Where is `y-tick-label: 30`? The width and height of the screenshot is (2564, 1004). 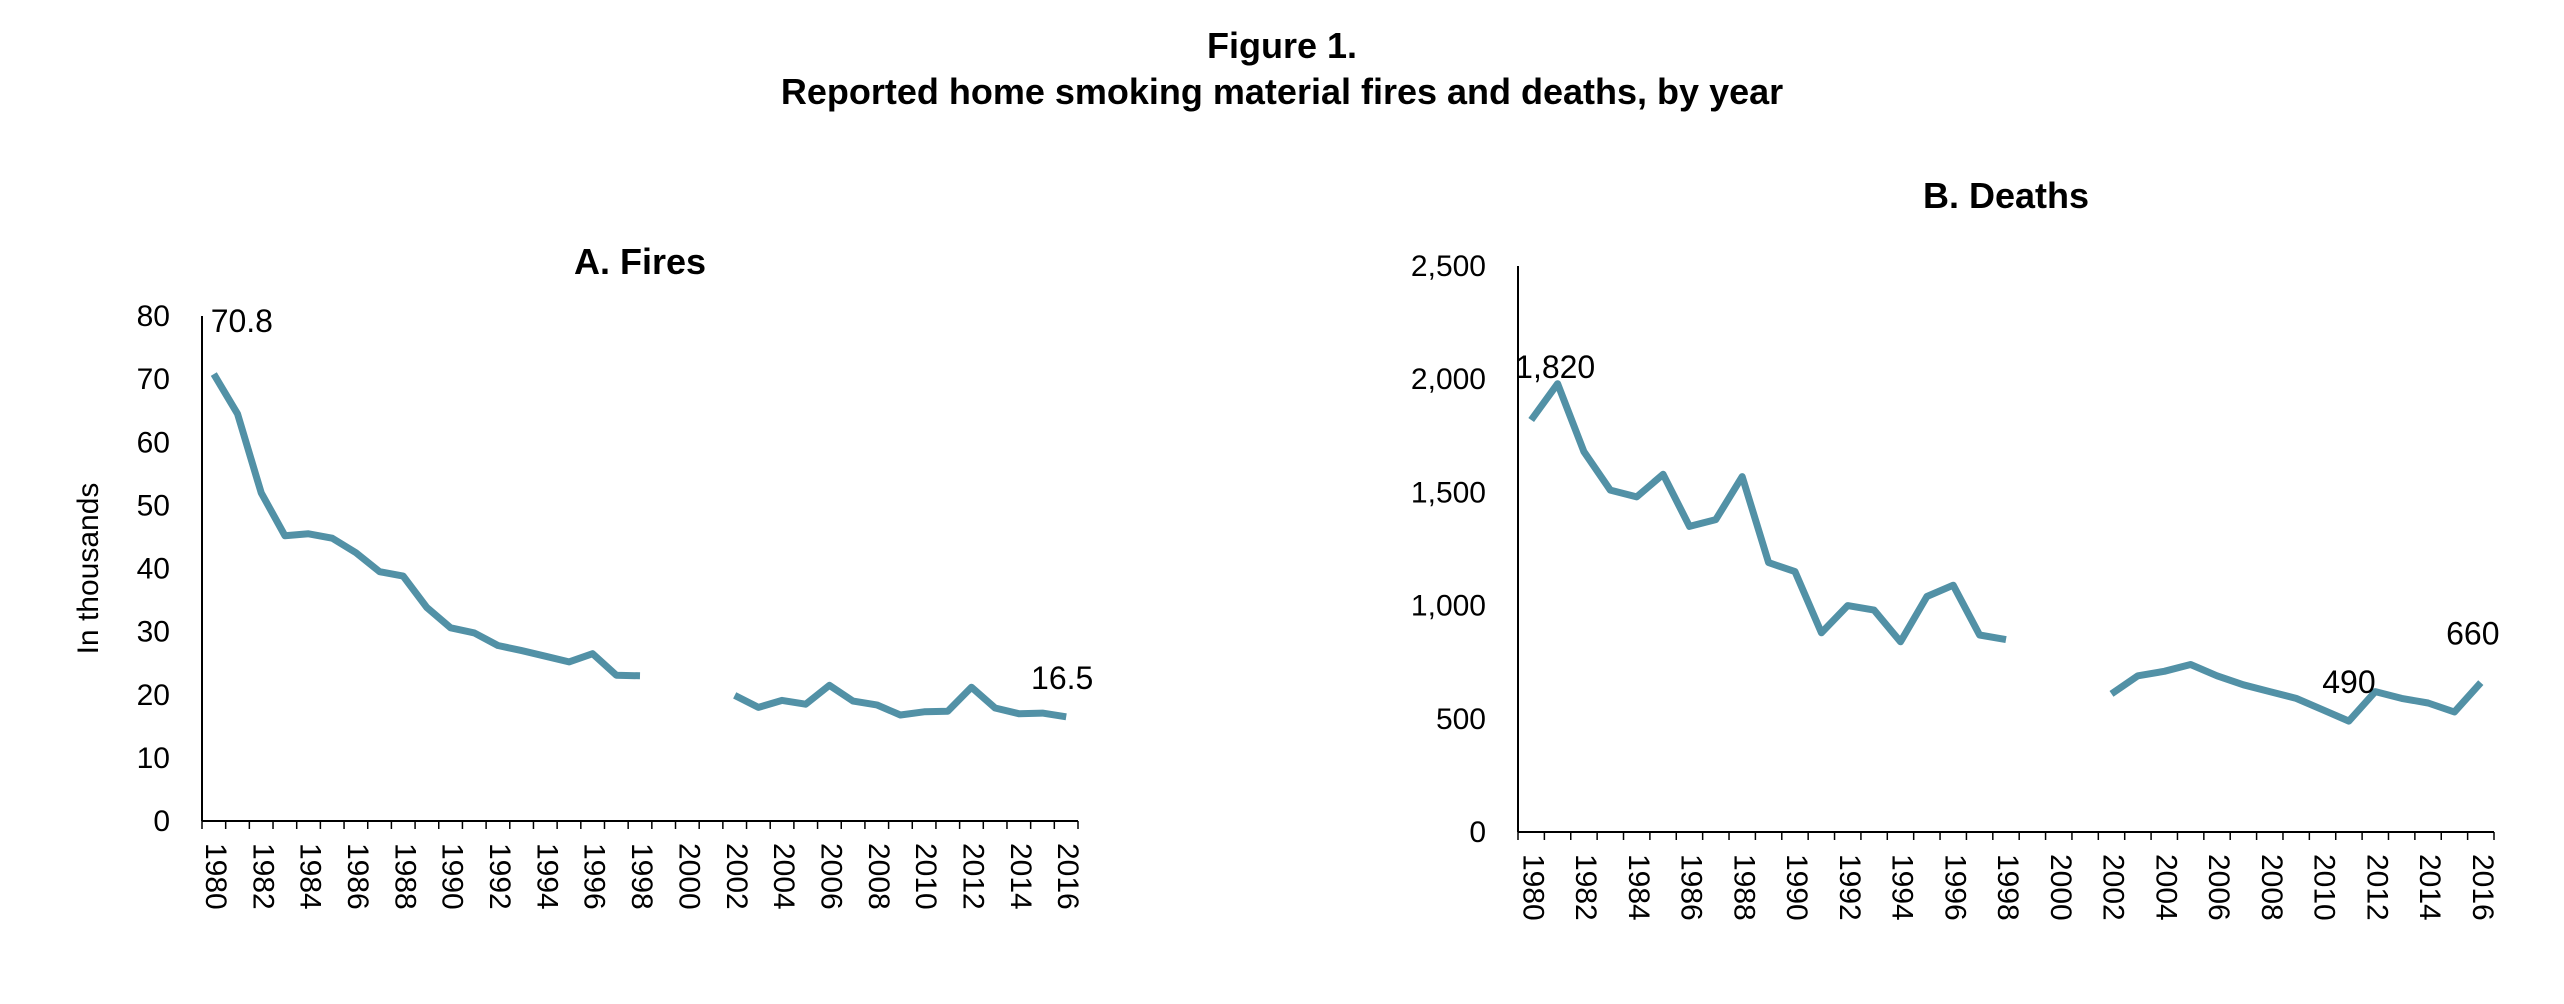
y-tick-label: 30 is located at coordinates (153, 632).